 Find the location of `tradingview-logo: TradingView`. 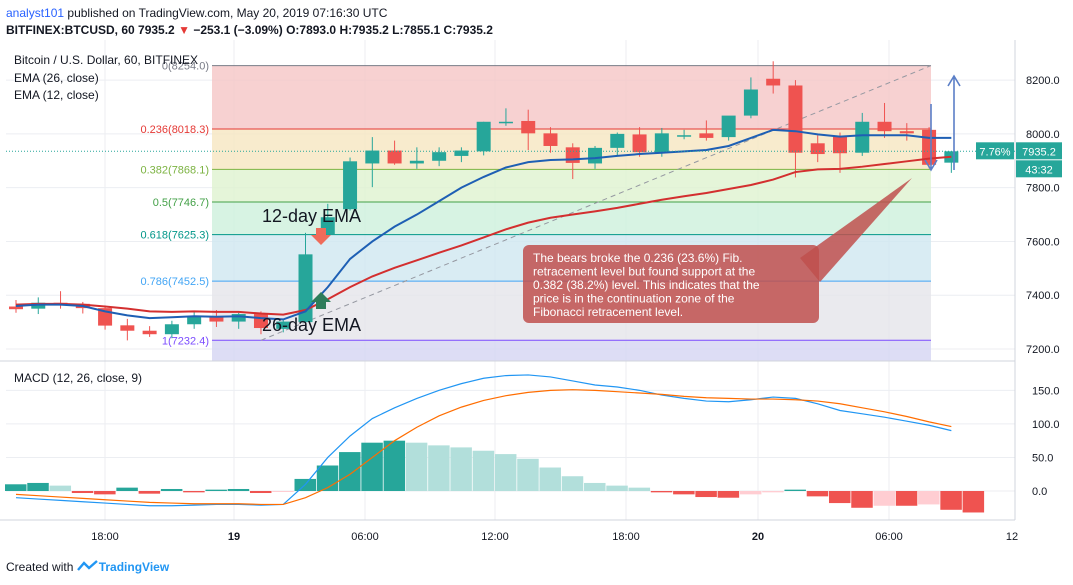

tradingview-logo: TradingView is located at coordinates (122, 567).